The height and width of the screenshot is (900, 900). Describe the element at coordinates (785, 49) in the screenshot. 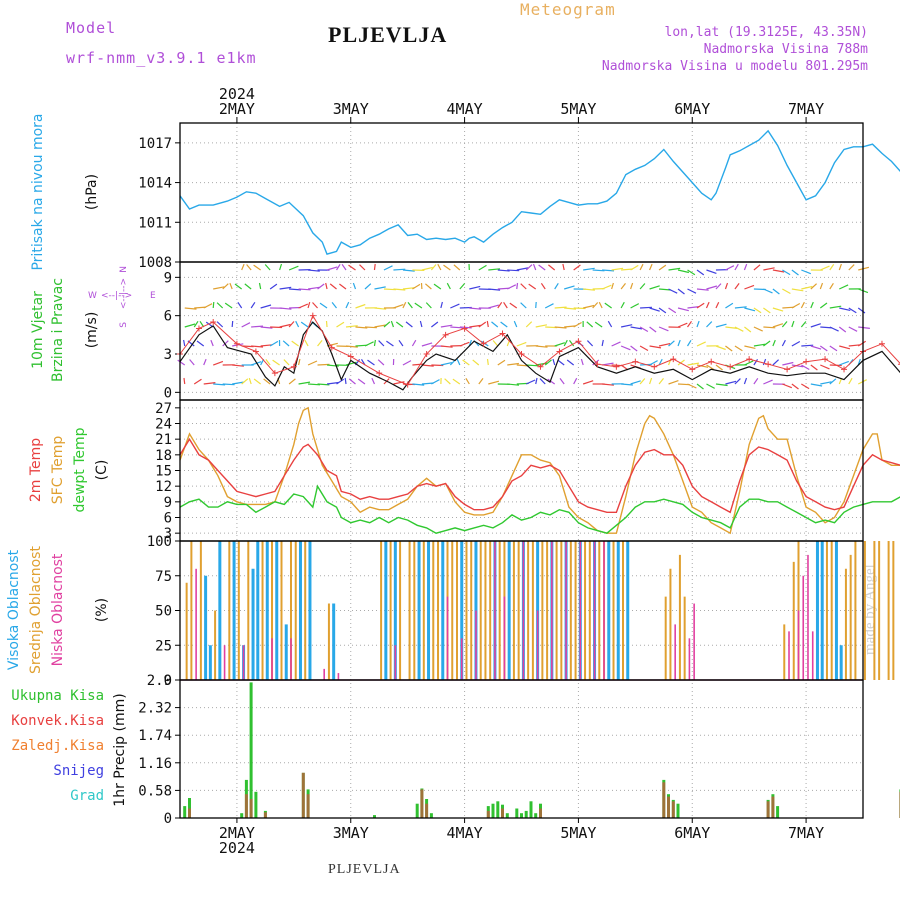

I see `elevation-info: Nadmorska Visina 788m` at that location.